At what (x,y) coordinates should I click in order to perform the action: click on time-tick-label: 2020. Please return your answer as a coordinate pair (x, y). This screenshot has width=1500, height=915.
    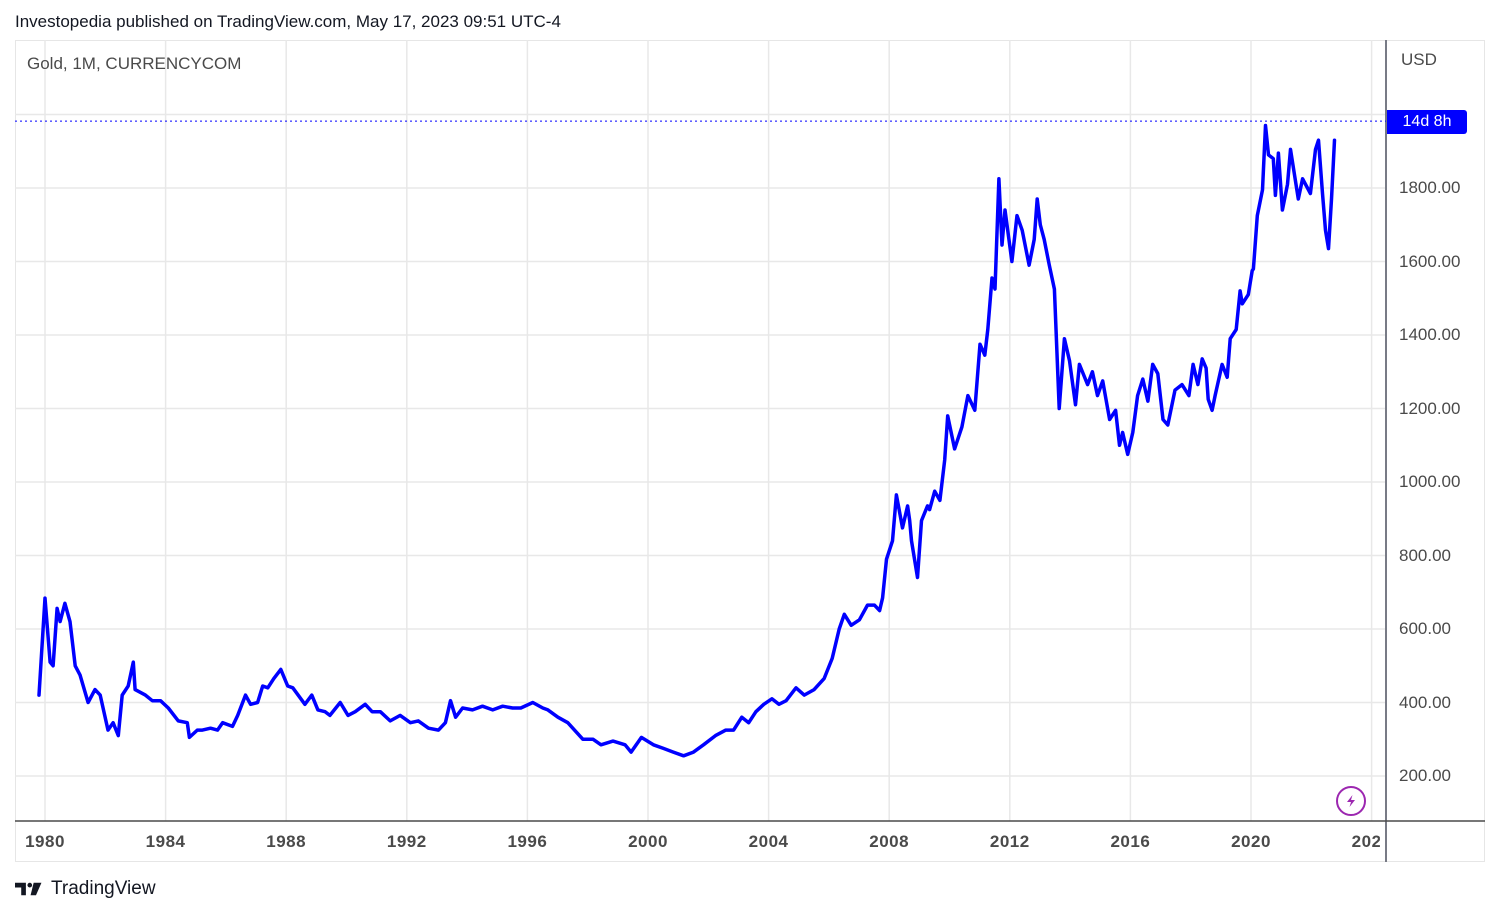
    Looking at the image, I should click on (1251, 841).